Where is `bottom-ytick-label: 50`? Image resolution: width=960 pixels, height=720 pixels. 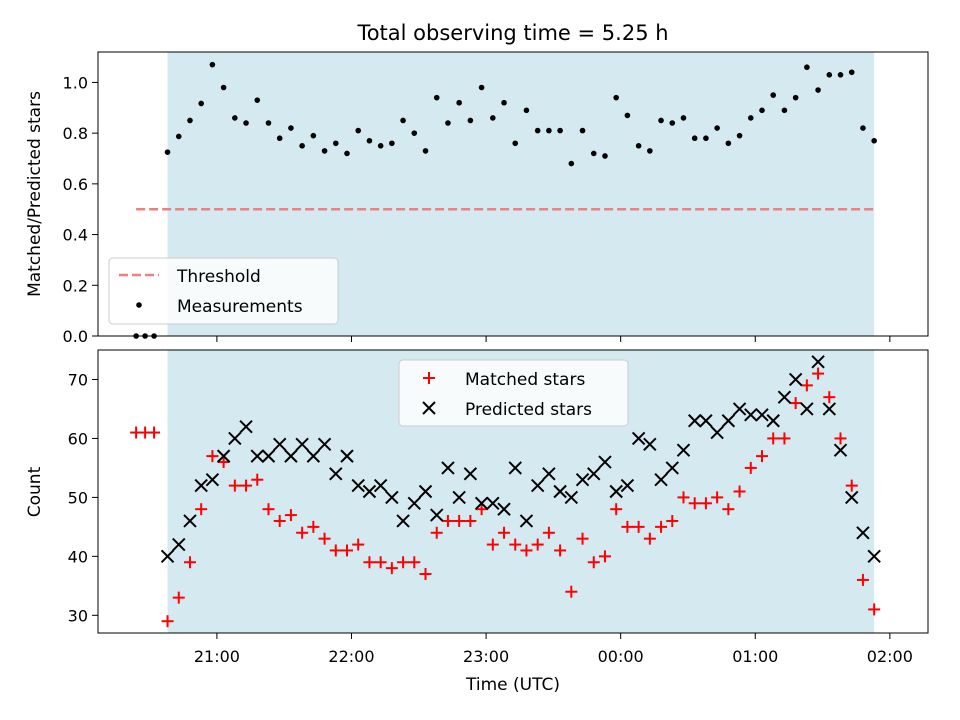
bottom-ytick-label: 50 is located at coordinates (78, 497).